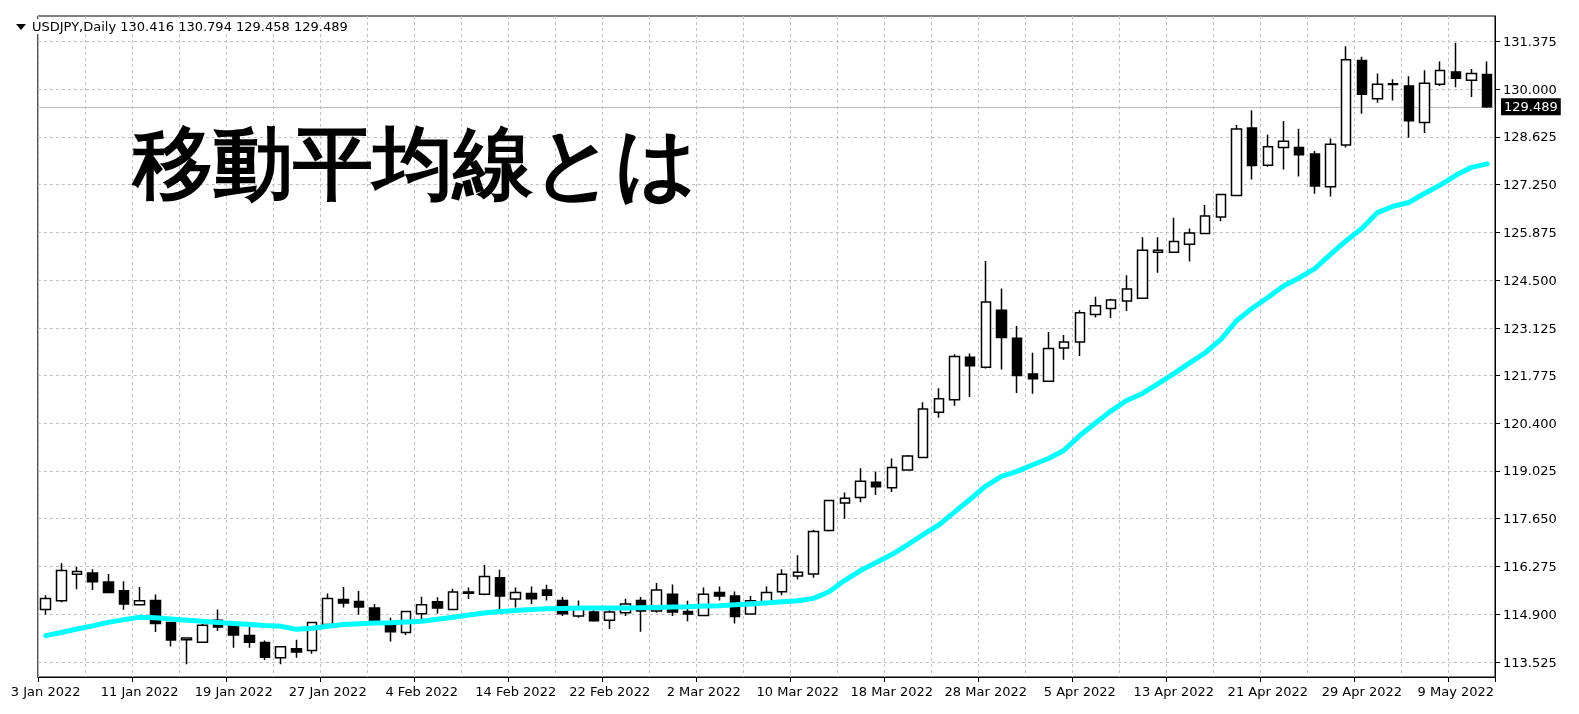  What do you see at coordinates (1530, 280) in the screenshot?
I see `y-tick-label: 124.500` at bounding box center [1530, 280].